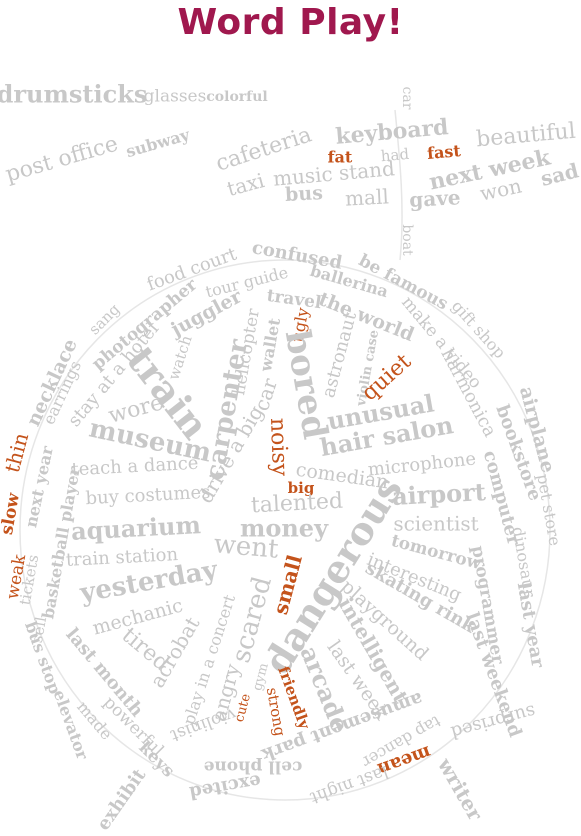  Describe the element at coordinates (135, 528) in the screenshot. I see `word-aquarium: aquarium` at that location.